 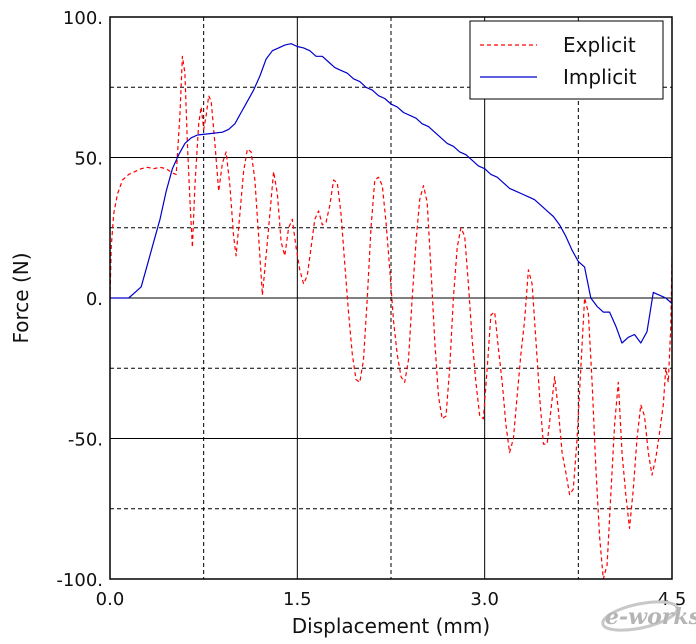 I want to click on x-tick-label-2: 3.0, so click(x=484, y=599).